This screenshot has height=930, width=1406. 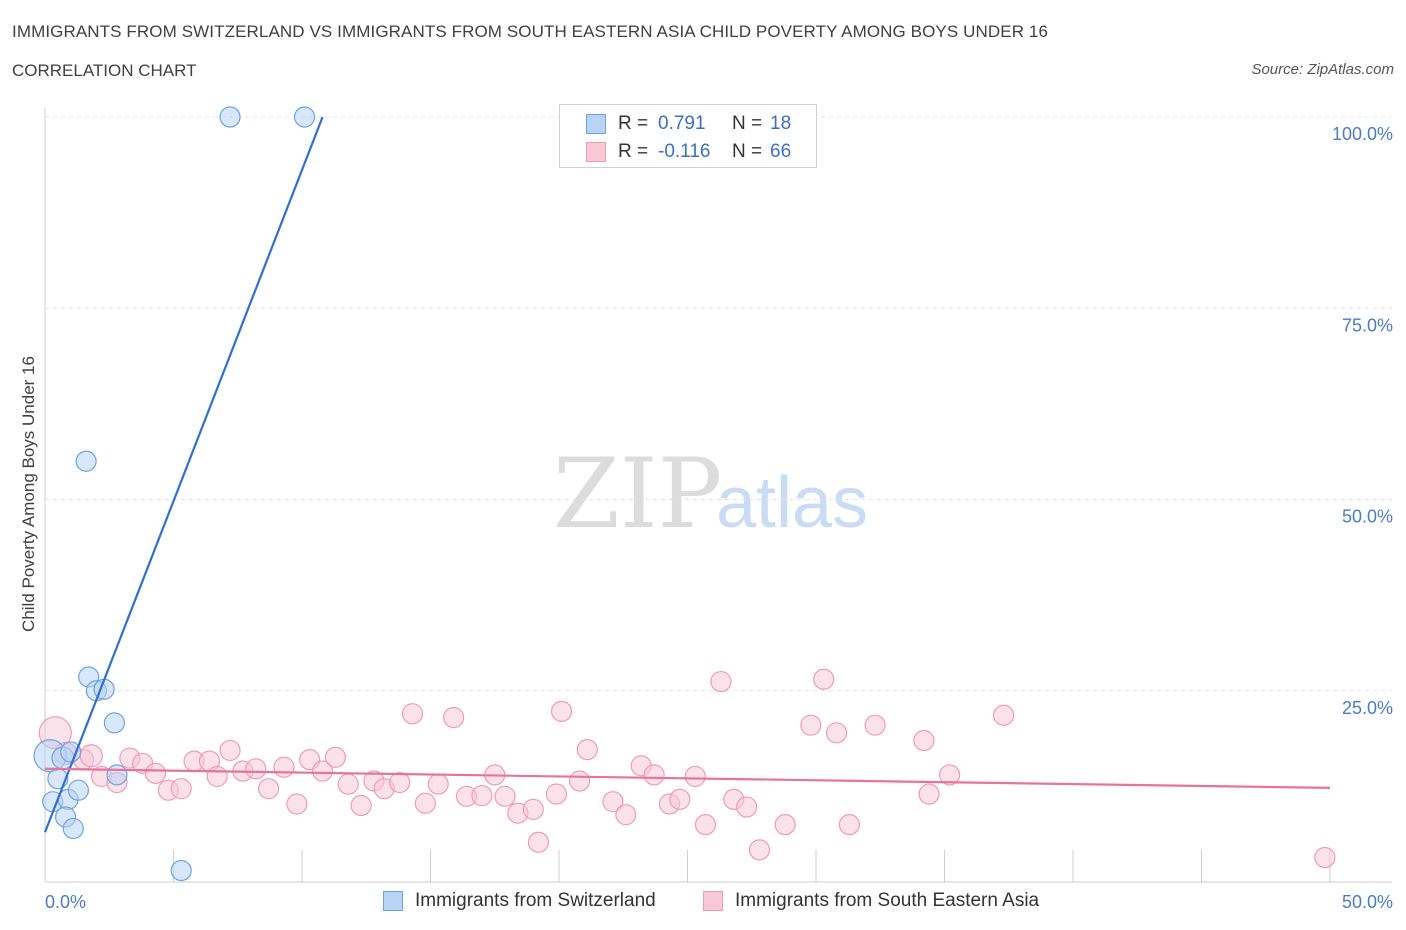 I want to click on y-axis-label: Child Poverty Among Boys Under 16, so click(x=28, y=494).